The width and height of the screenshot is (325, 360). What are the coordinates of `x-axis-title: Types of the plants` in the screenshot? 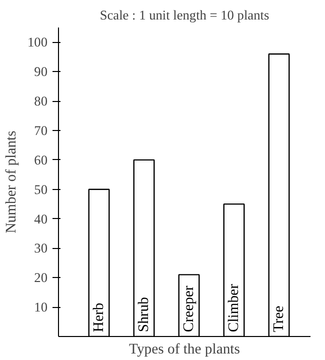 It's located at (184, 350).